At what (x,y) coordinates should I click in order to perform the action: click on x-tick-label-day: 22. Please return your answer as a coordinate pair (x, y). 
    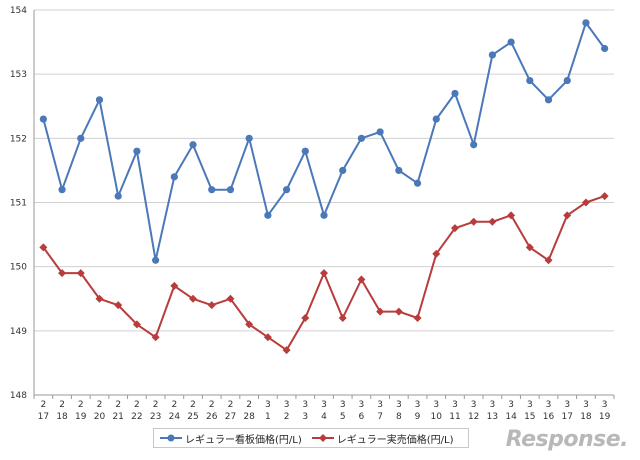
    Looking at the image, I should click on (136, 417).